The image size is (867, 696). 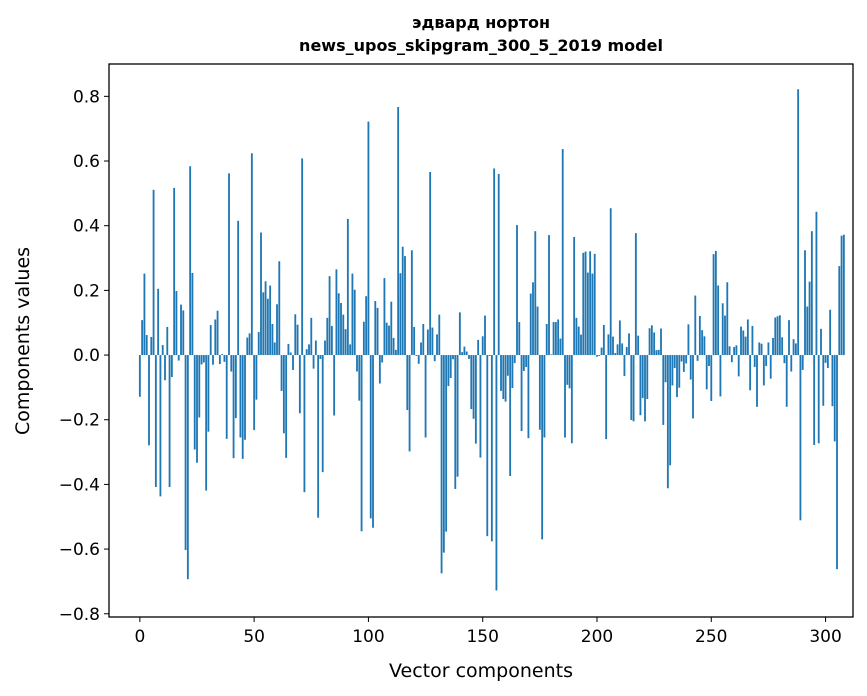 I want to click on y-tick-label: −0.2, so click(x=79, y=421).